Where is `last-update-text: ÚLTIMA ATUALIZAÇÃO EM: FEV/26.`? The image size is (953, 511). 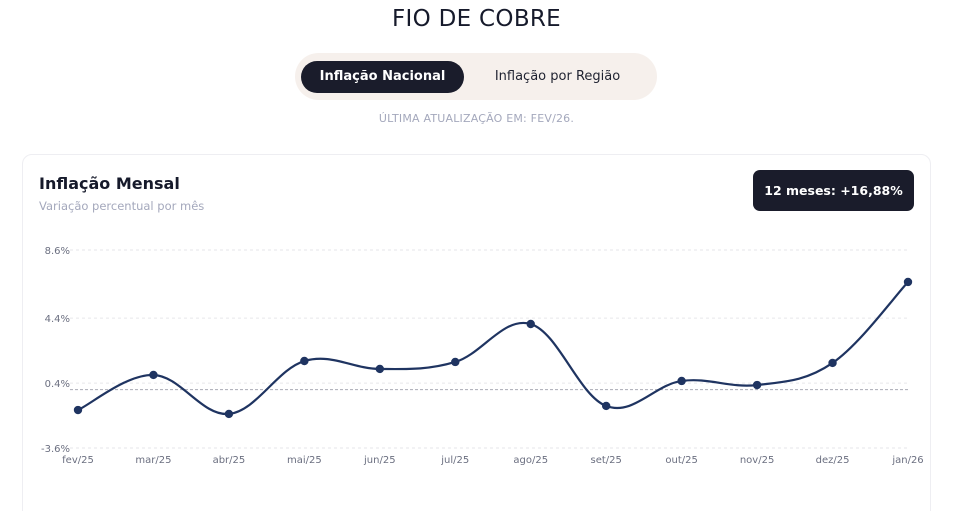
last-update-text: ÚLTIMA ATUALIZAÇÃO EM: FEV/26. is located at coordinates (476, 118).